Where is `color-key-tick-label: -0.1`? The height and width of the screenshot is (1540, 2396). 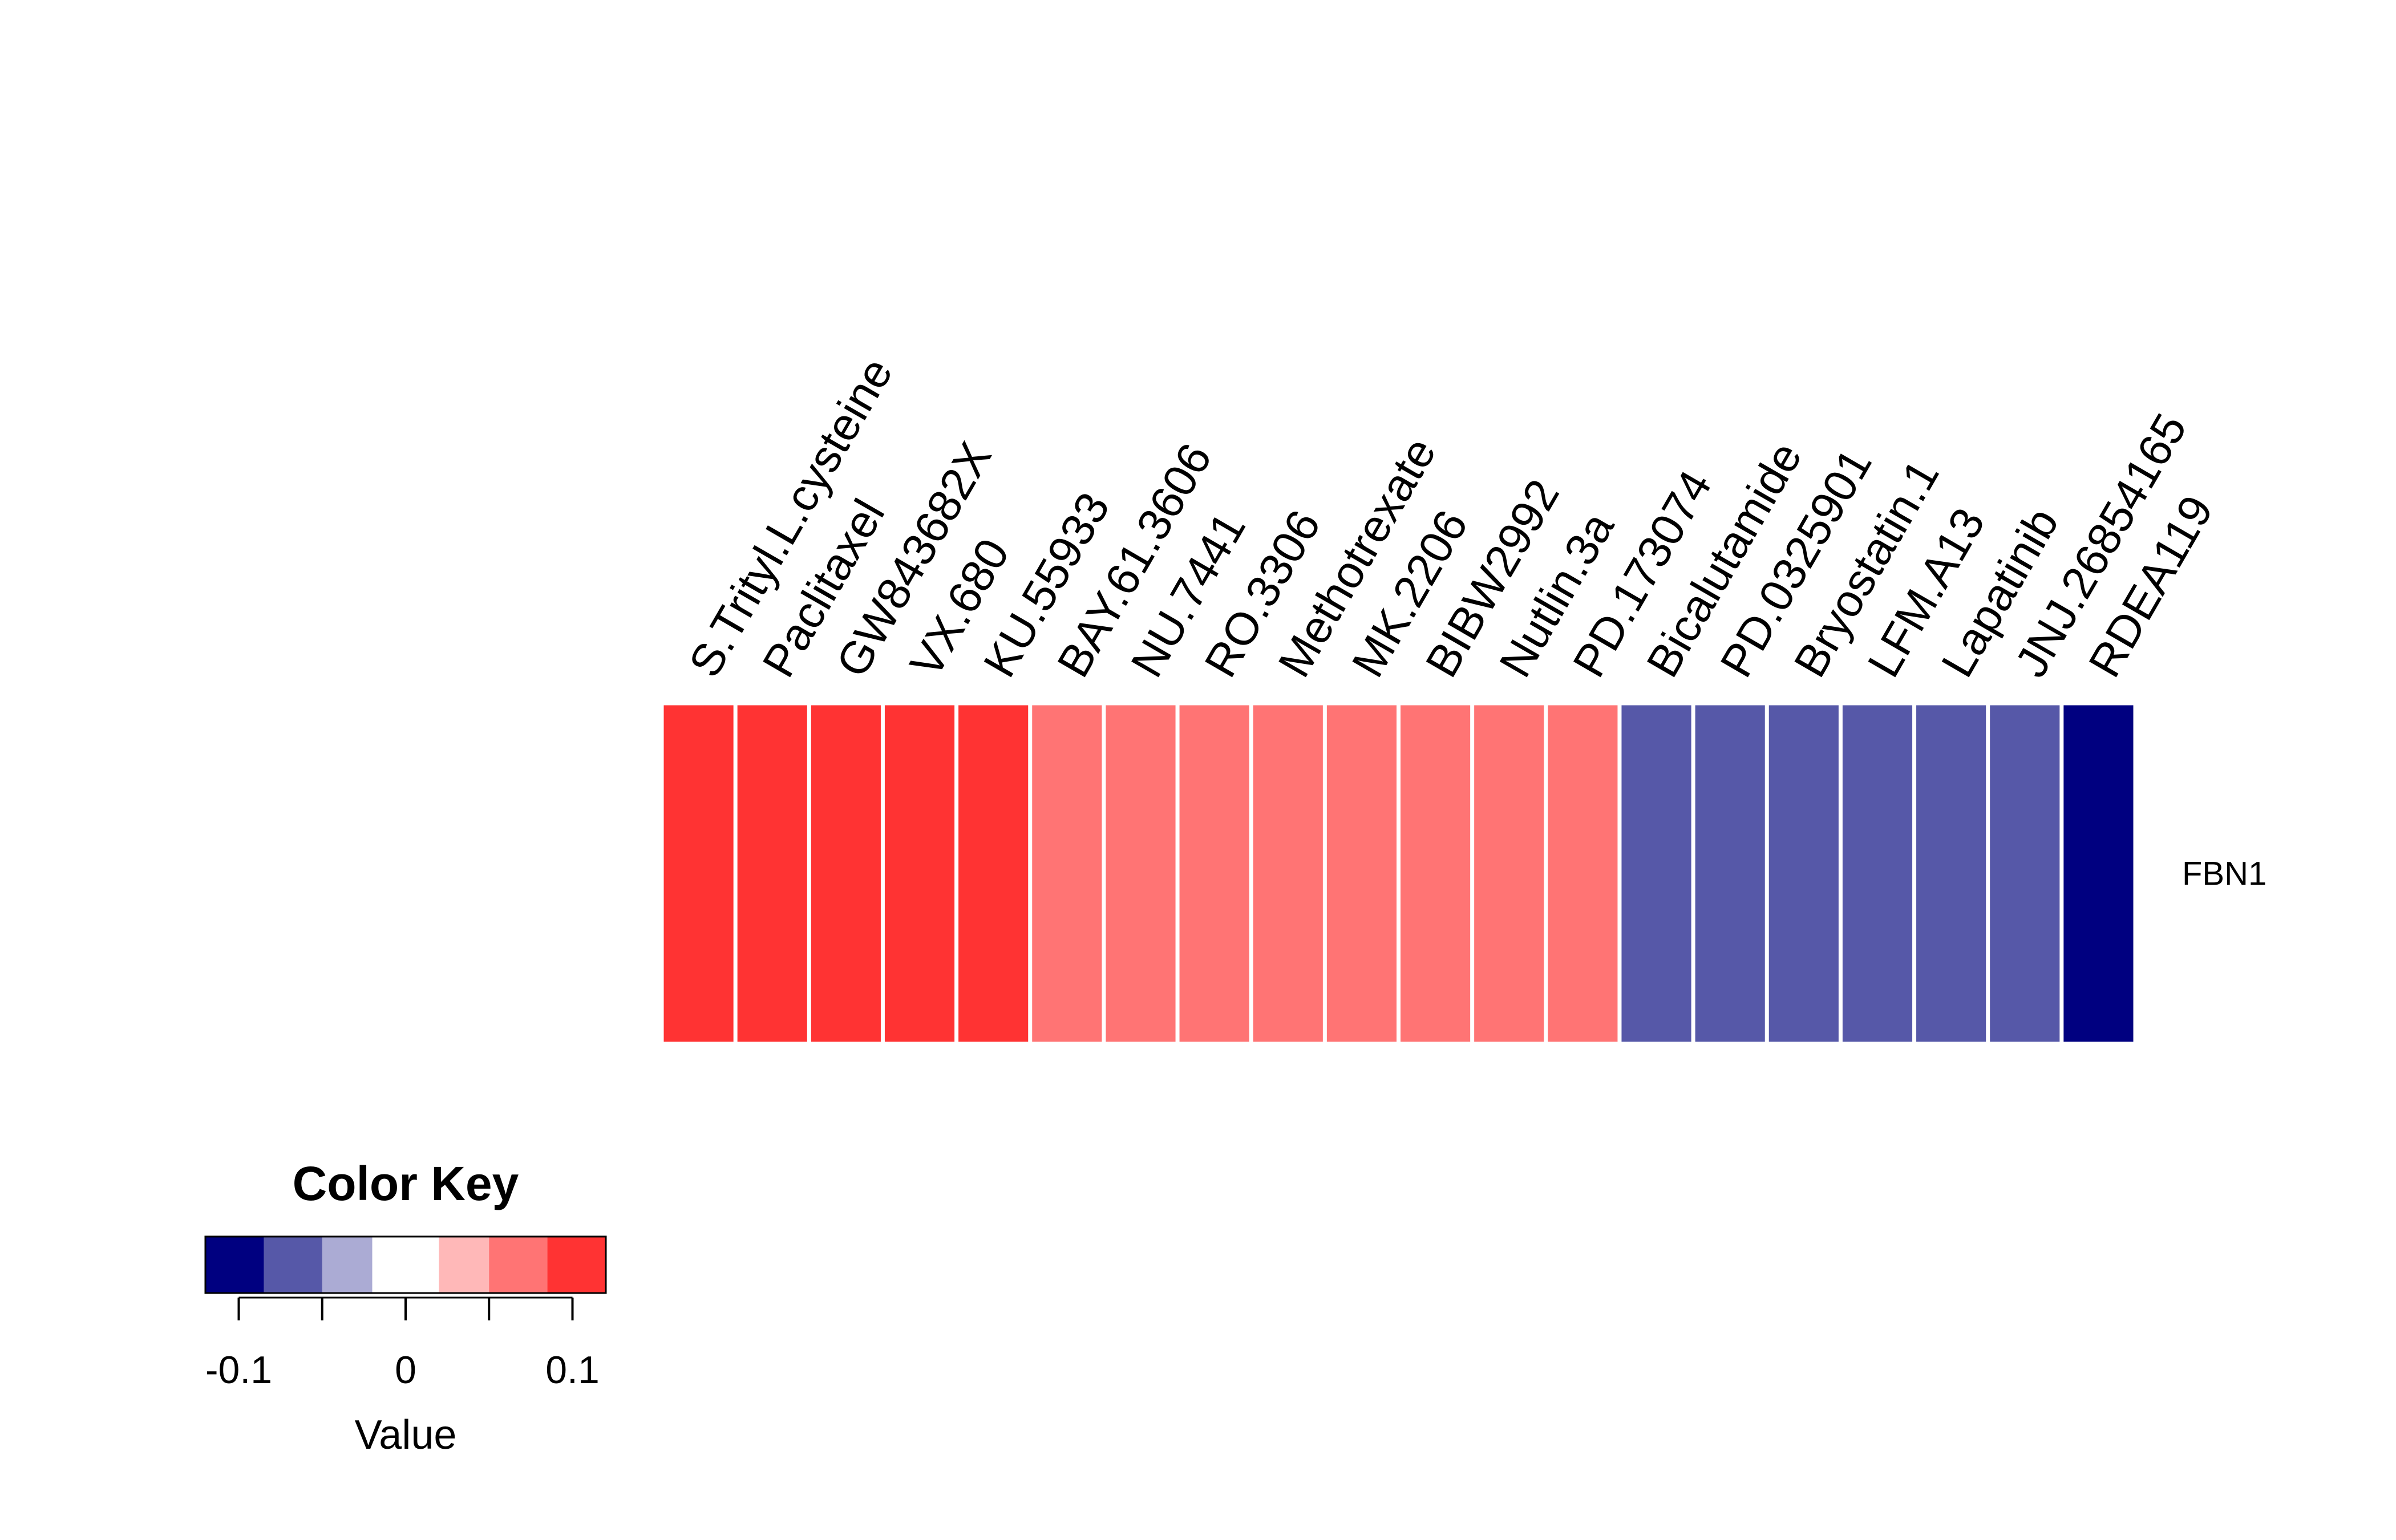 color-key-tick-label: -0.1 is located at coordinates (238, 1370).